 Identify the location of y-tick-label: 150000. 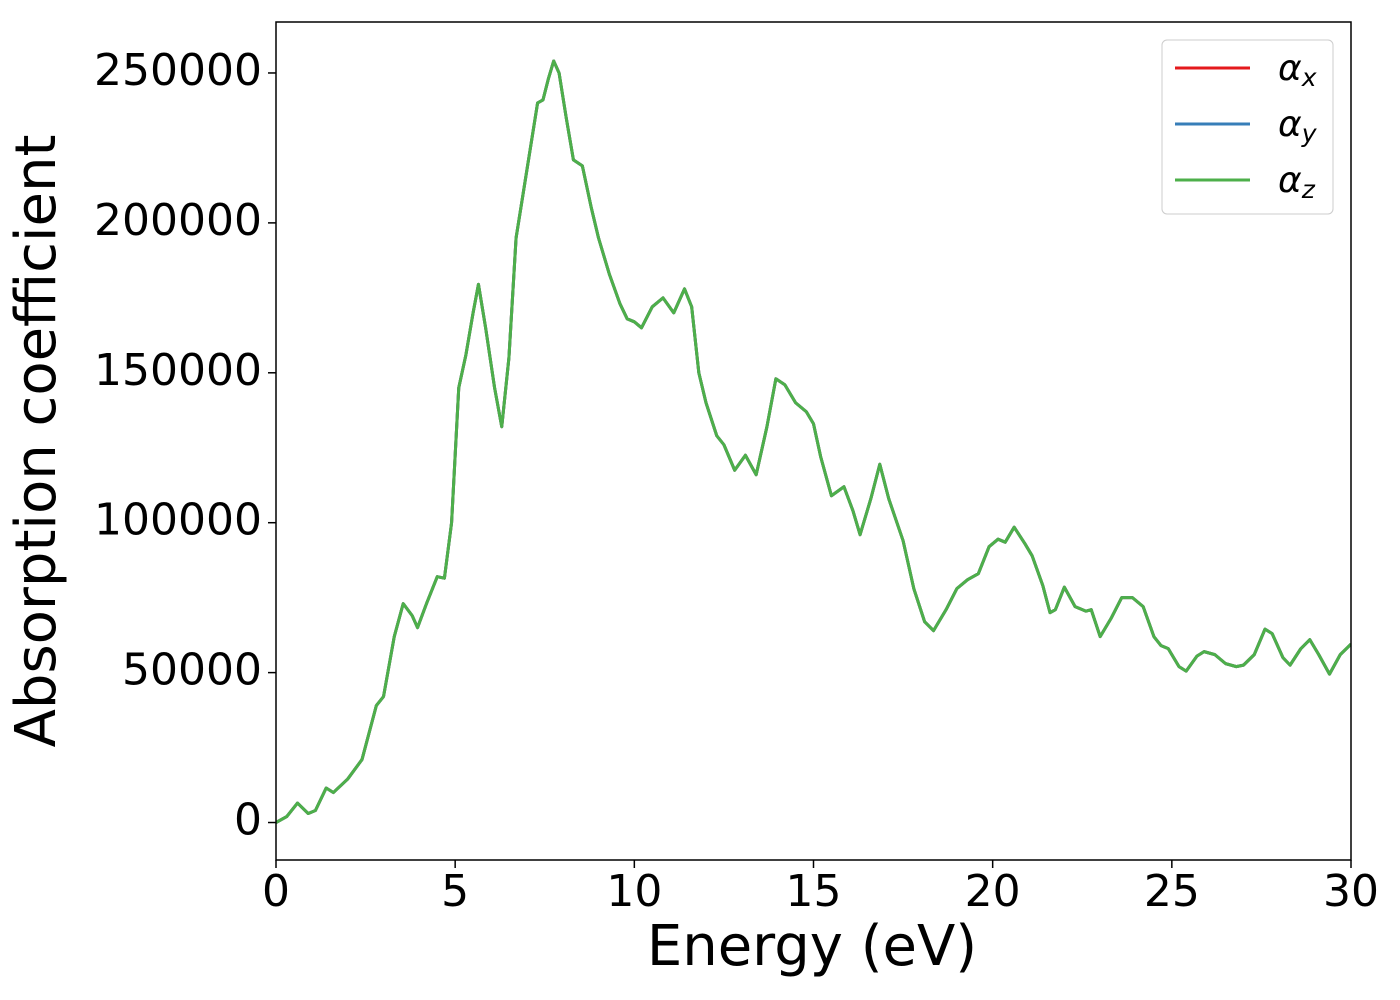
(178, 370).